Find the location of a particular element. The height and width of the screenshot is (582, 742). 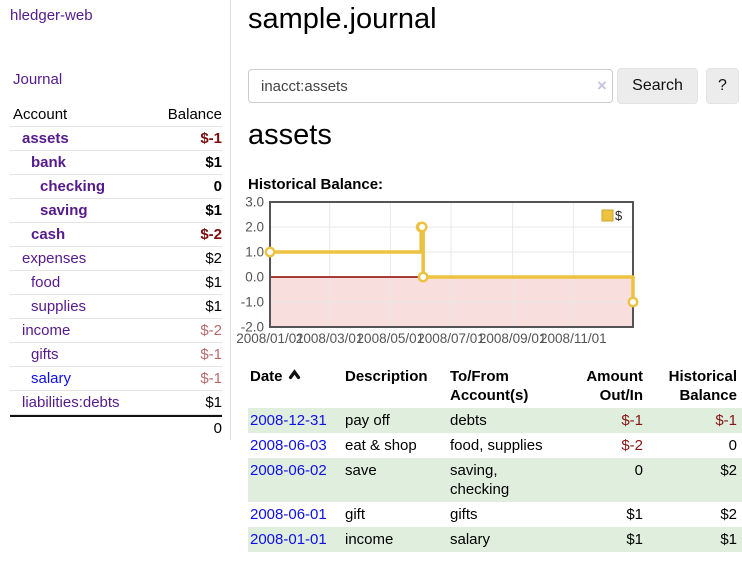

search-form: × Search ? is located at coordinates (495, 86).